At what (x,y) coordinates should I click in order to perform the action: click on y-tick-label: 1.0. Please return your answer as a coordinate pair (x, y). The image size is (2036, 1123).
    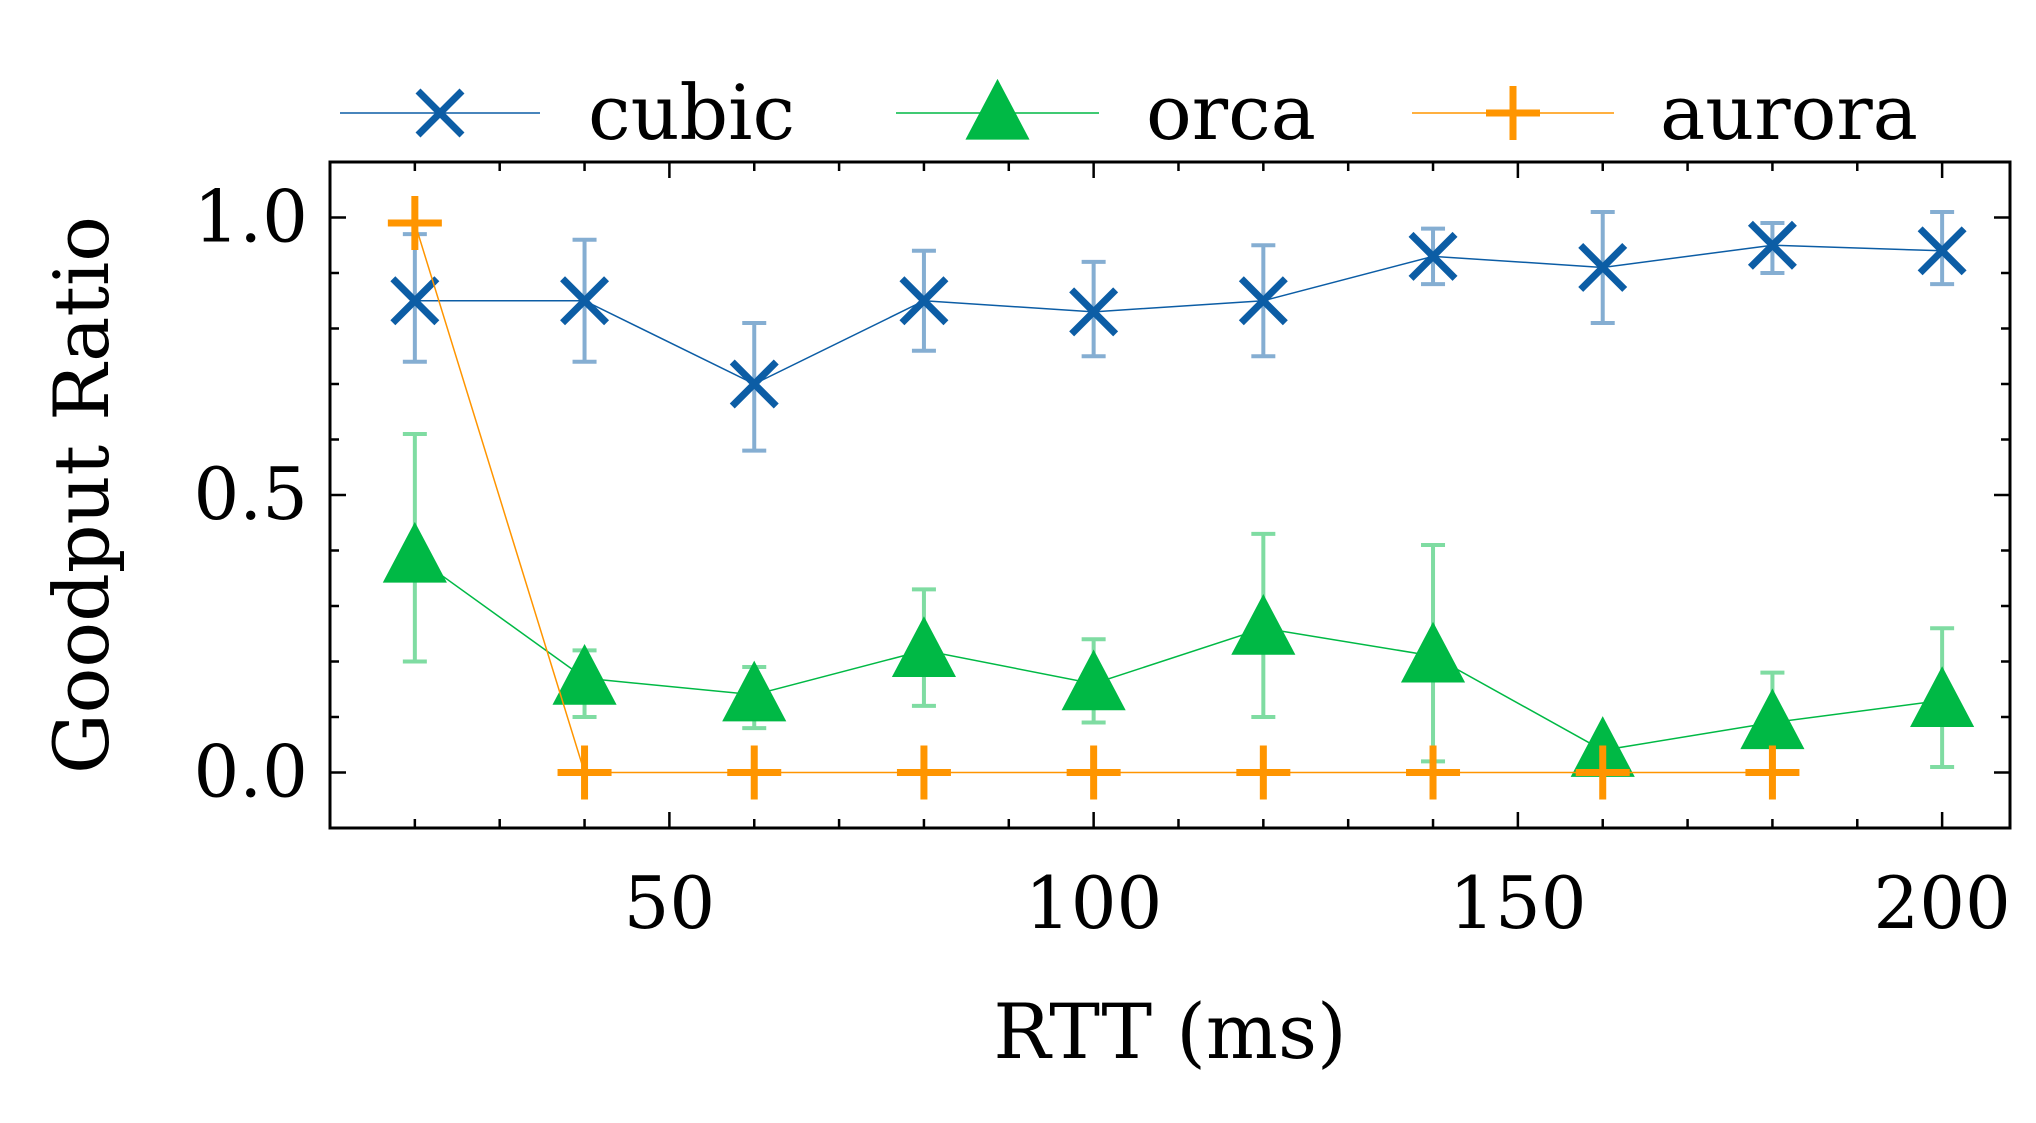
    Looking at the image, I should click on (250, 217).